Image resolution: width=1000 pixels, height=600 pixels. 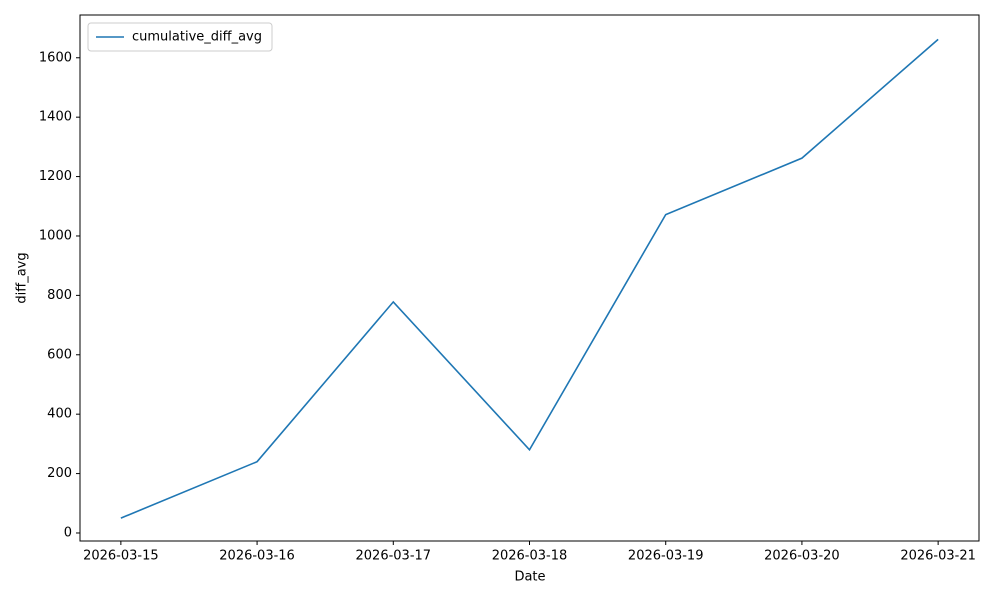 I want to click on y-tick-label: 1400, so click(x=55, y=117).